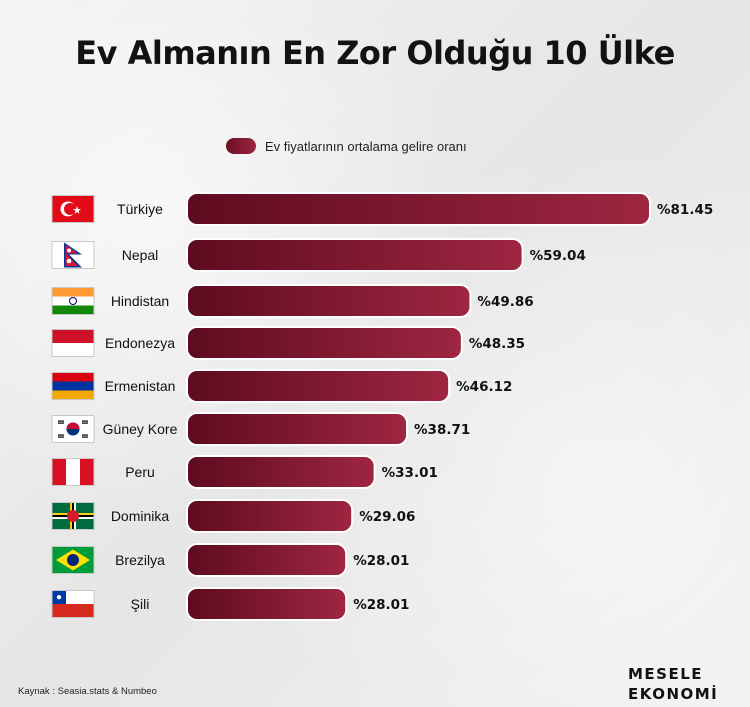 The image size is (750, 707). What do you see at coordinates (140, 516) in the screenshot?
I see `country-label: Dominika` at bounding box center [140, 516].